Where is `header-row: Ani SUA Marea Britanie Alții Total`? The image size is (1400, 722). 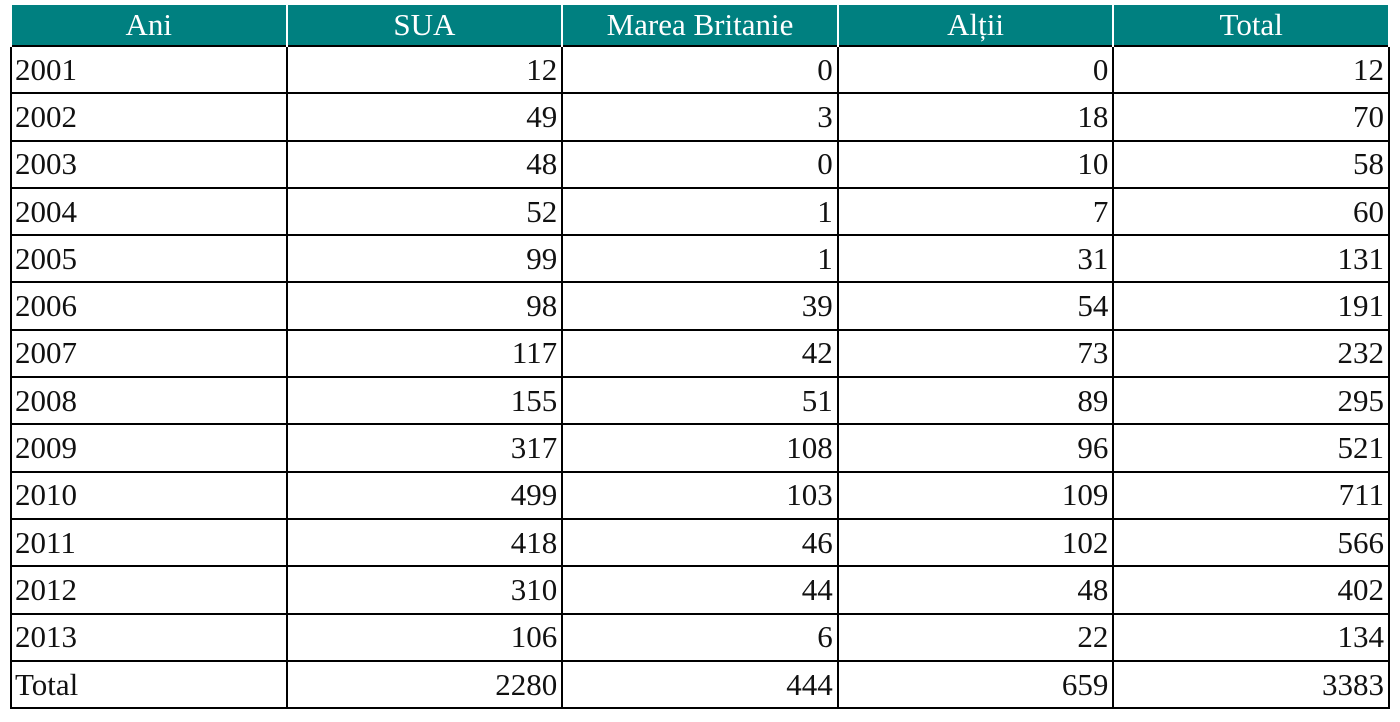 header-row: Ani SUA Marea Britanie Alții Total is located at coordinates (700, 25).